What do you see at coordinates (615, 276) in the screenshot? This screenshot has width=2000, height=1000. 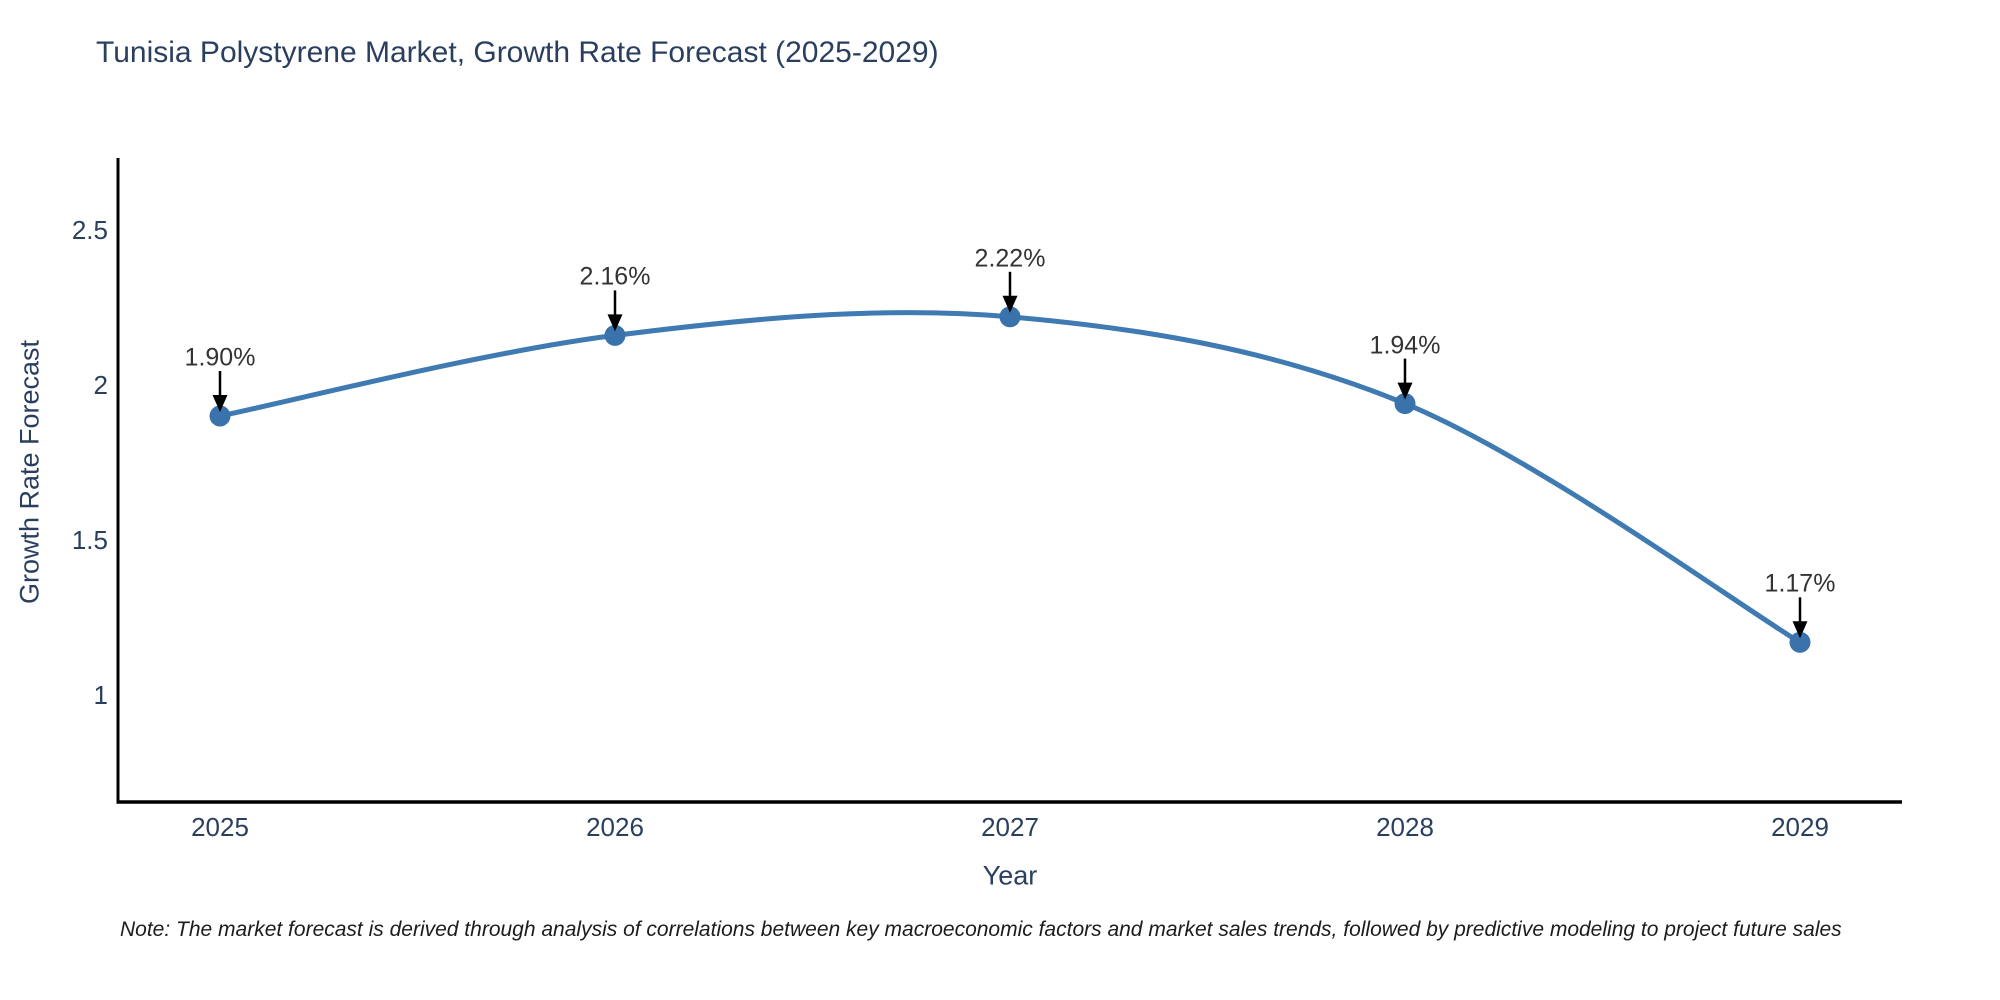 I see `point-annotation: 2.16%` at bounding box center [615, 276].